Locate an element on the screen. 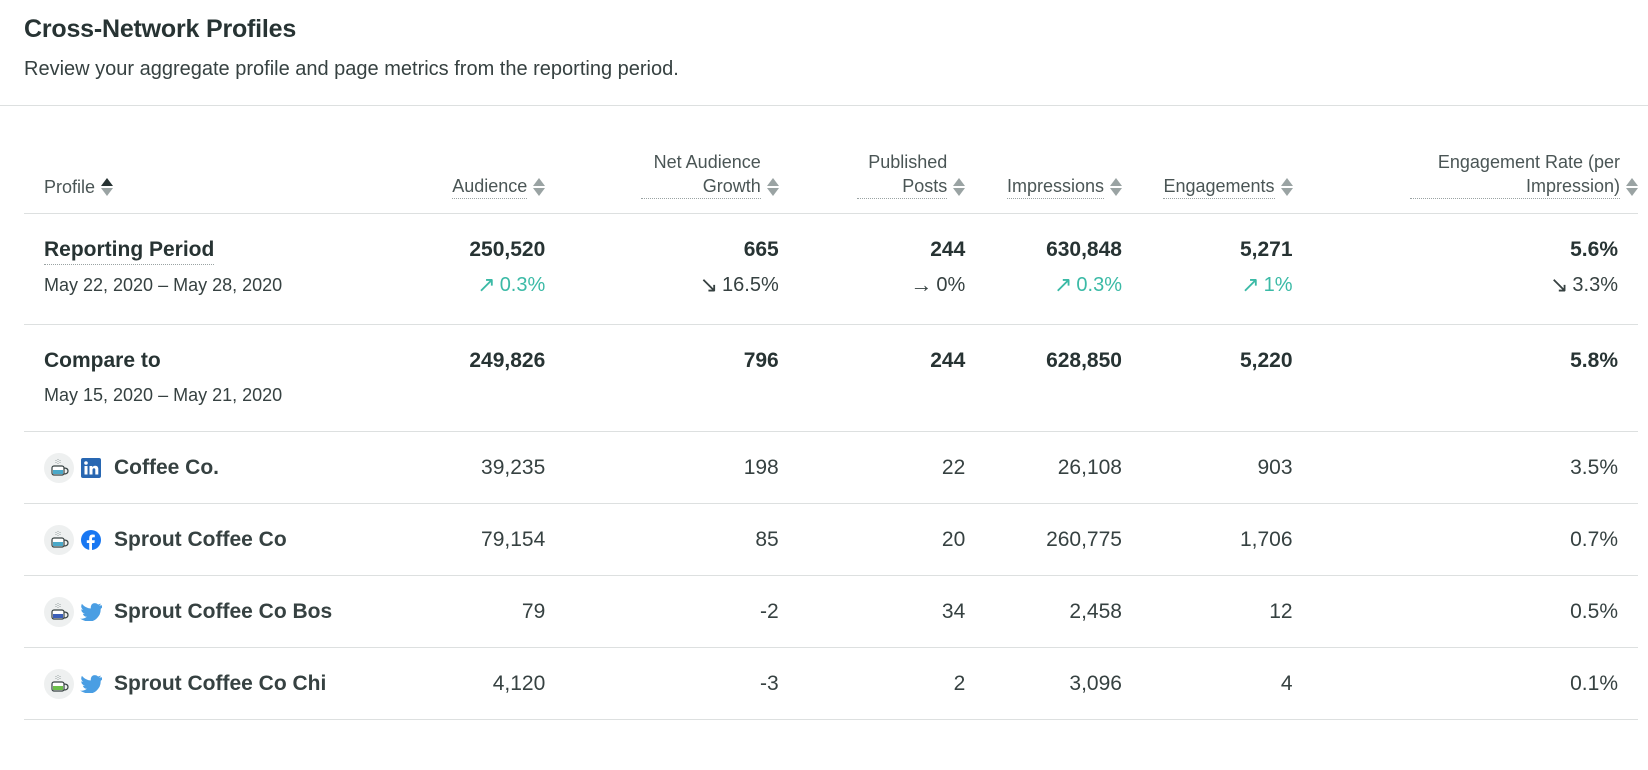 This screenshot has height=770, width=1648. trend-flat-icon: → is located at coordinates (921, 284).